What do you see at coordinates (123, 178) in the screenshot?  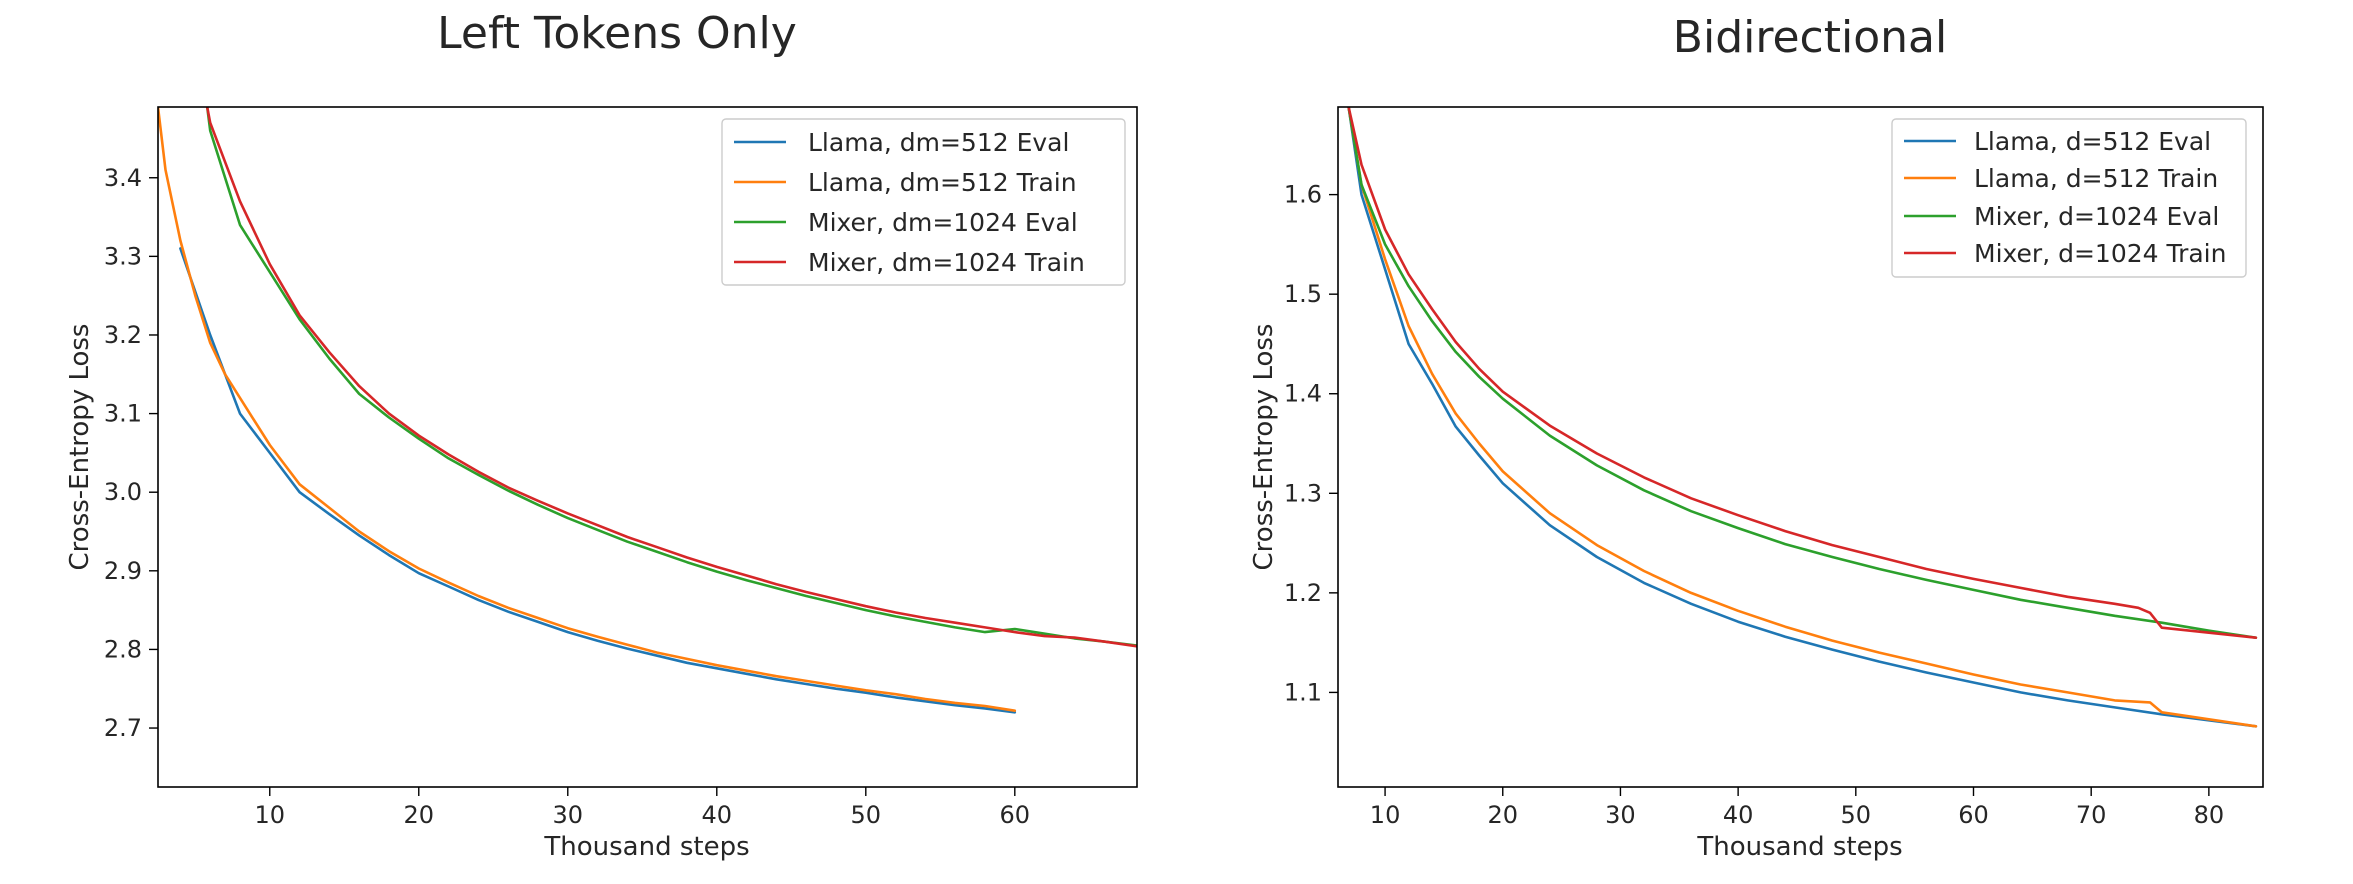 I see `y-tick-label: 3.4` at bounding box center [123, 178].